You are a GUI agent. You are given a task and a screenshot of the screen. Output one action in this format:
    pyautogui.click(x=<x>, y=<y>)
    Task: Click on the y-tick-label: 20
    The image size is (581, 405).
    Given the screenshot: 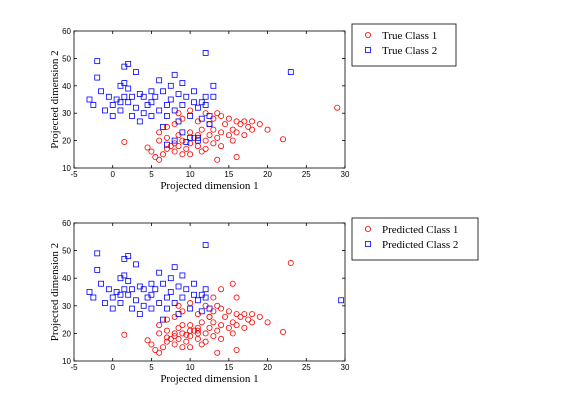 What is the action you would take?
    pyautogui.click(x=66, y=141)
    